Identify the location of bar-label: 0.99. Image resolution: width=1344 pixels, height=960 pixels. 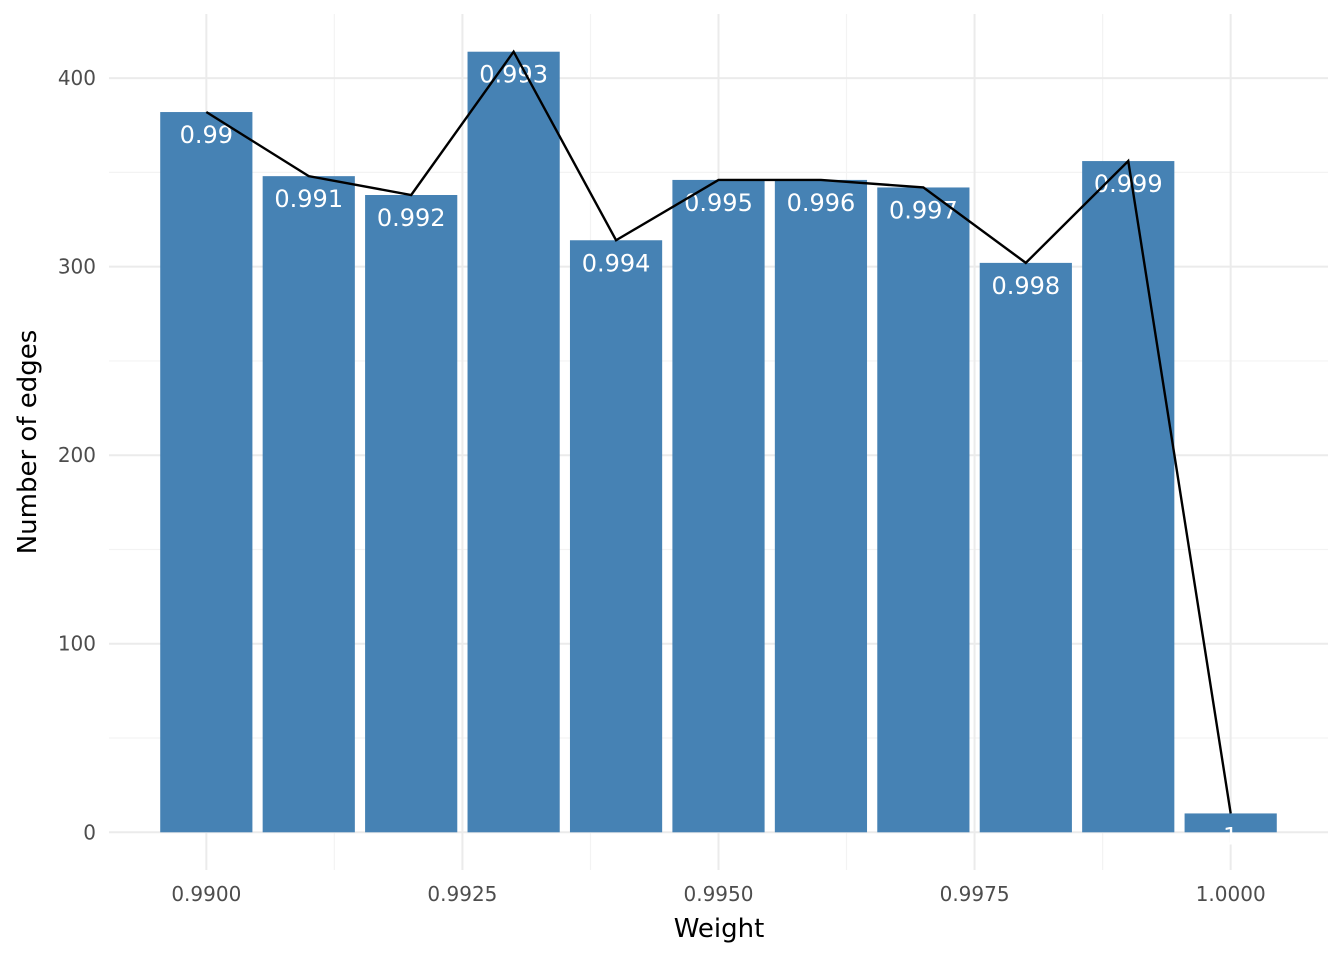
(206, 135).